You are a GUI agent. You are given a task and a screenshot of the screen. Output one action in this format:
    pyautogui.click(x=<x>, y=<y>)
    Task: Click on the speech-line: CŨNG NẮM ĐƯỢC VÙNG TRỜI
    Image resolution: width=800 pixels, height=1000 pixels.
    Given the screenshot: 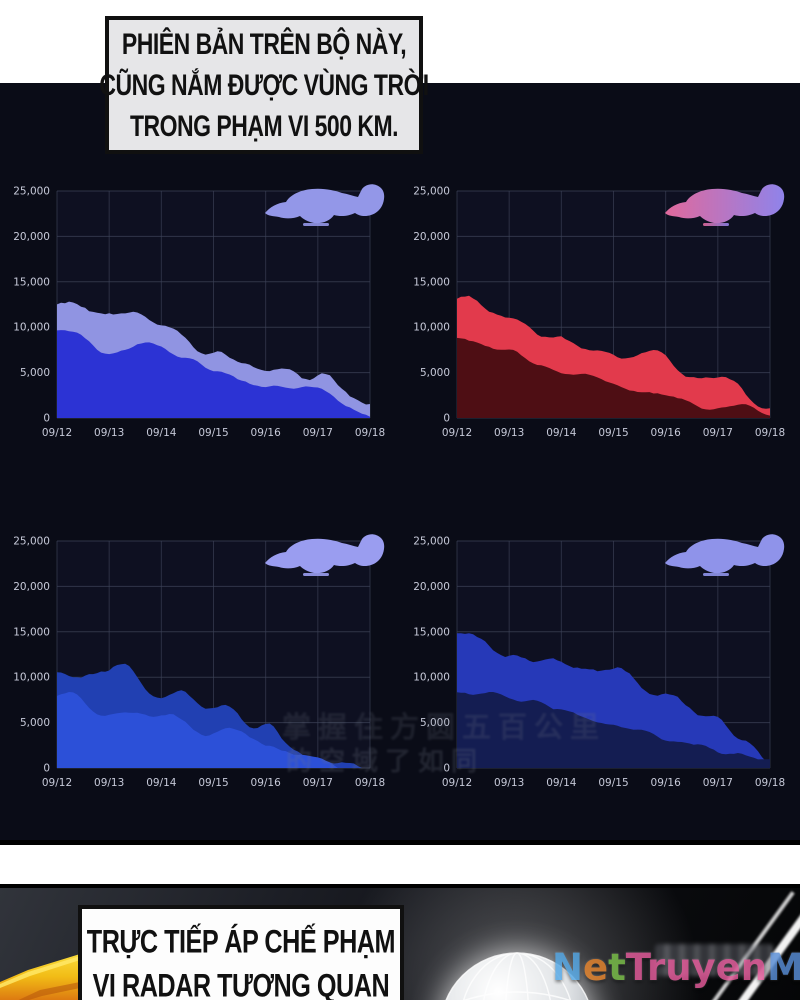 What is the action you would take?
    pyautogui.click(x=264, y=84)
    